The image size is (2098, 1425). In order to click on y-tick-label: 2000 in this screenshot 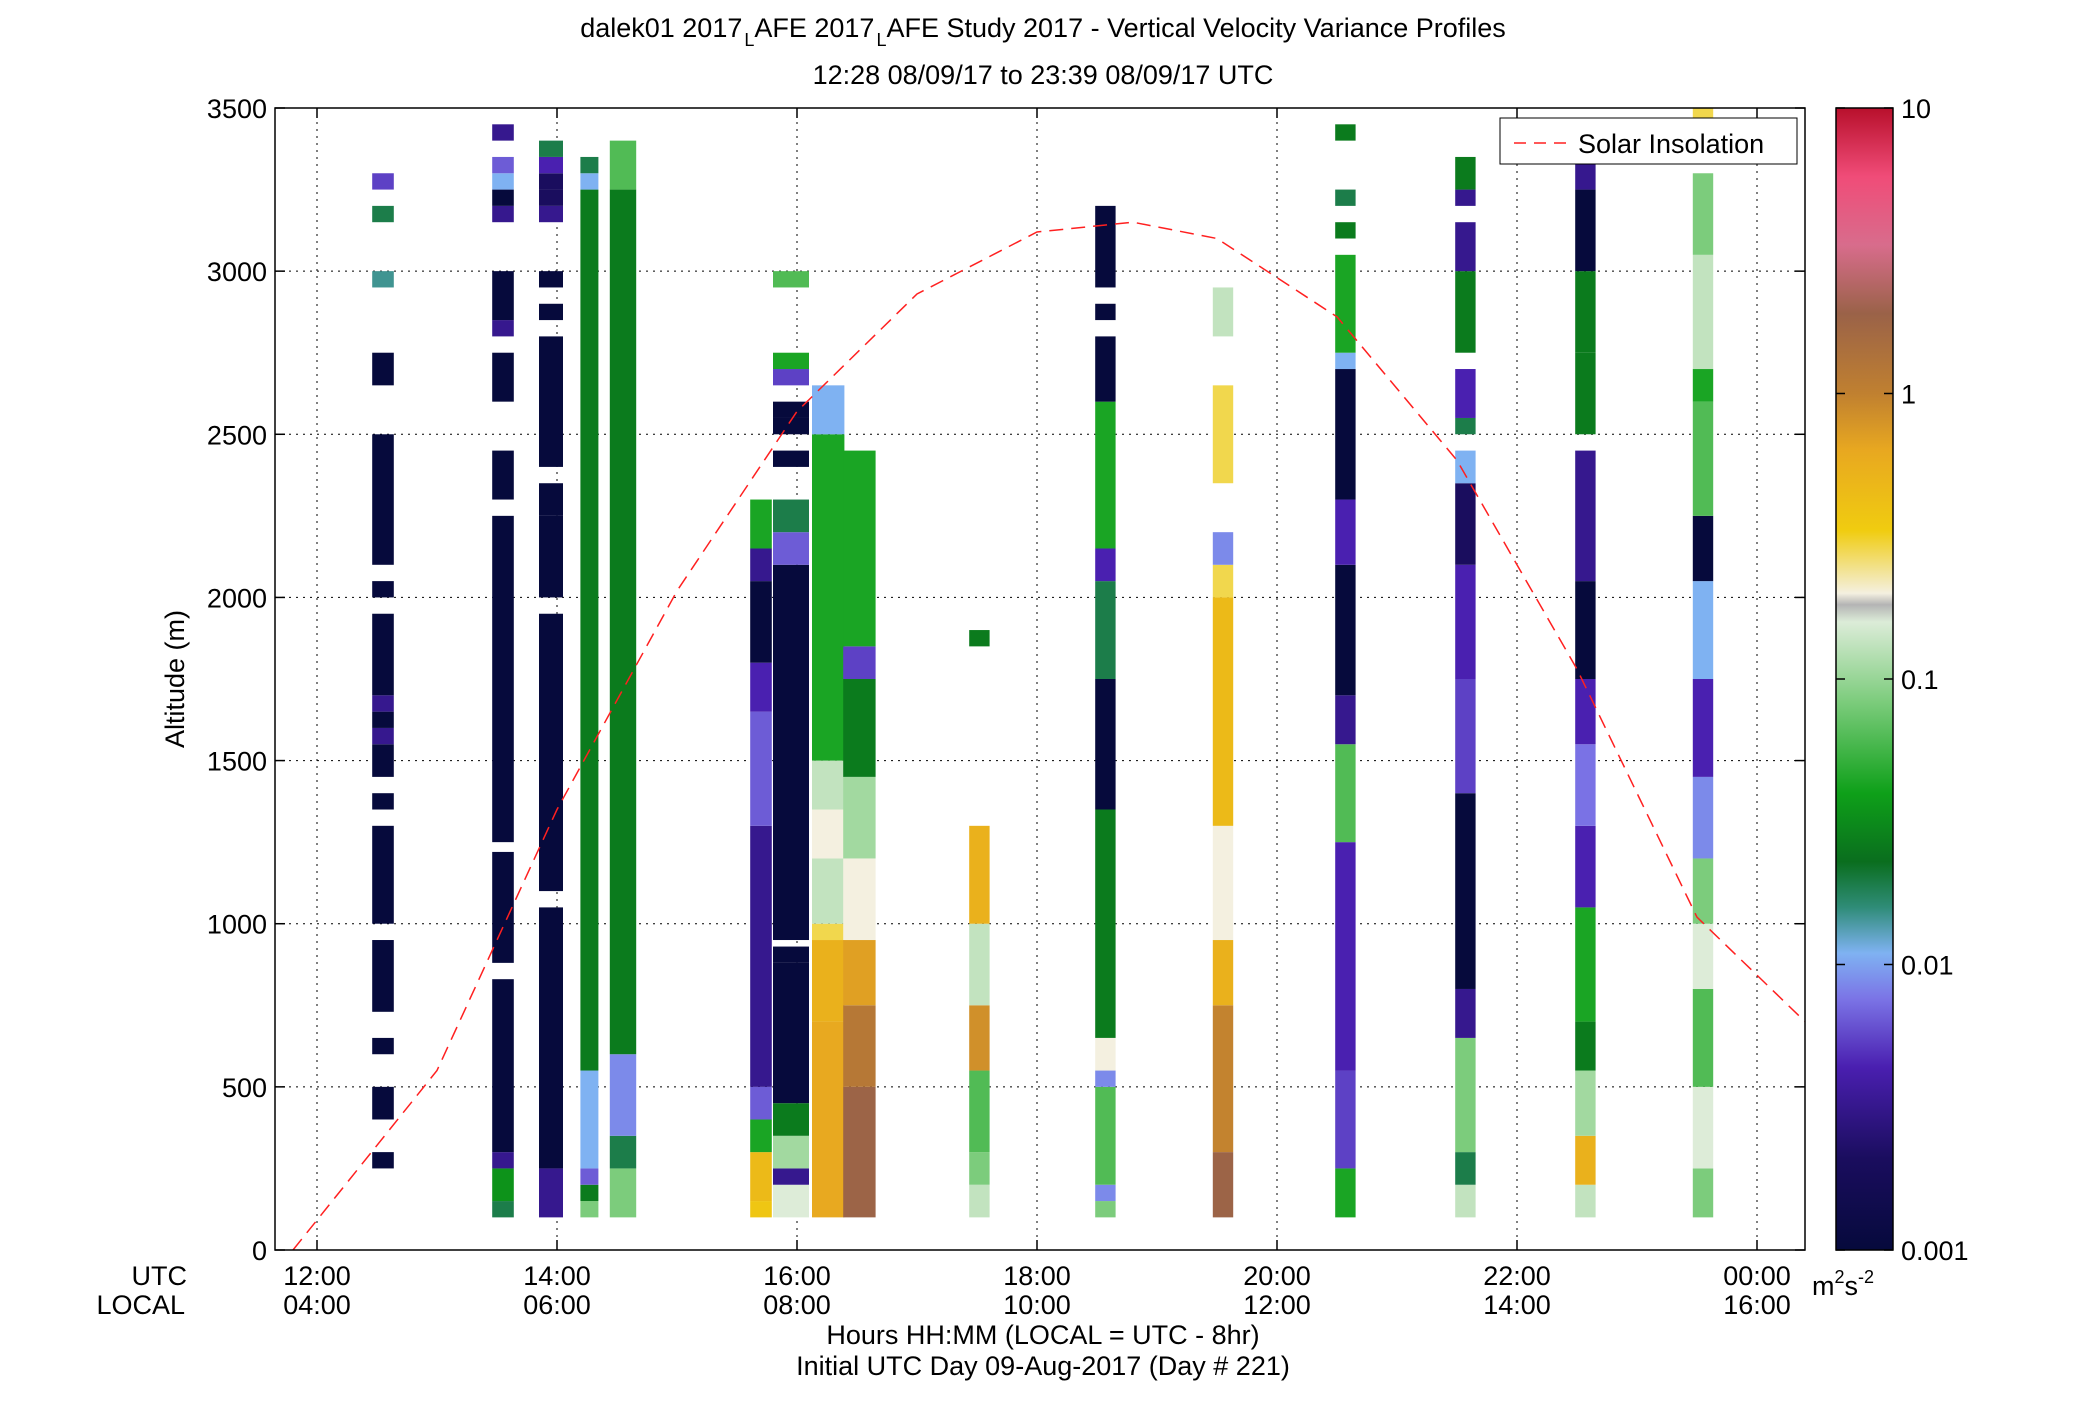, I will do `click(237, 598)`.